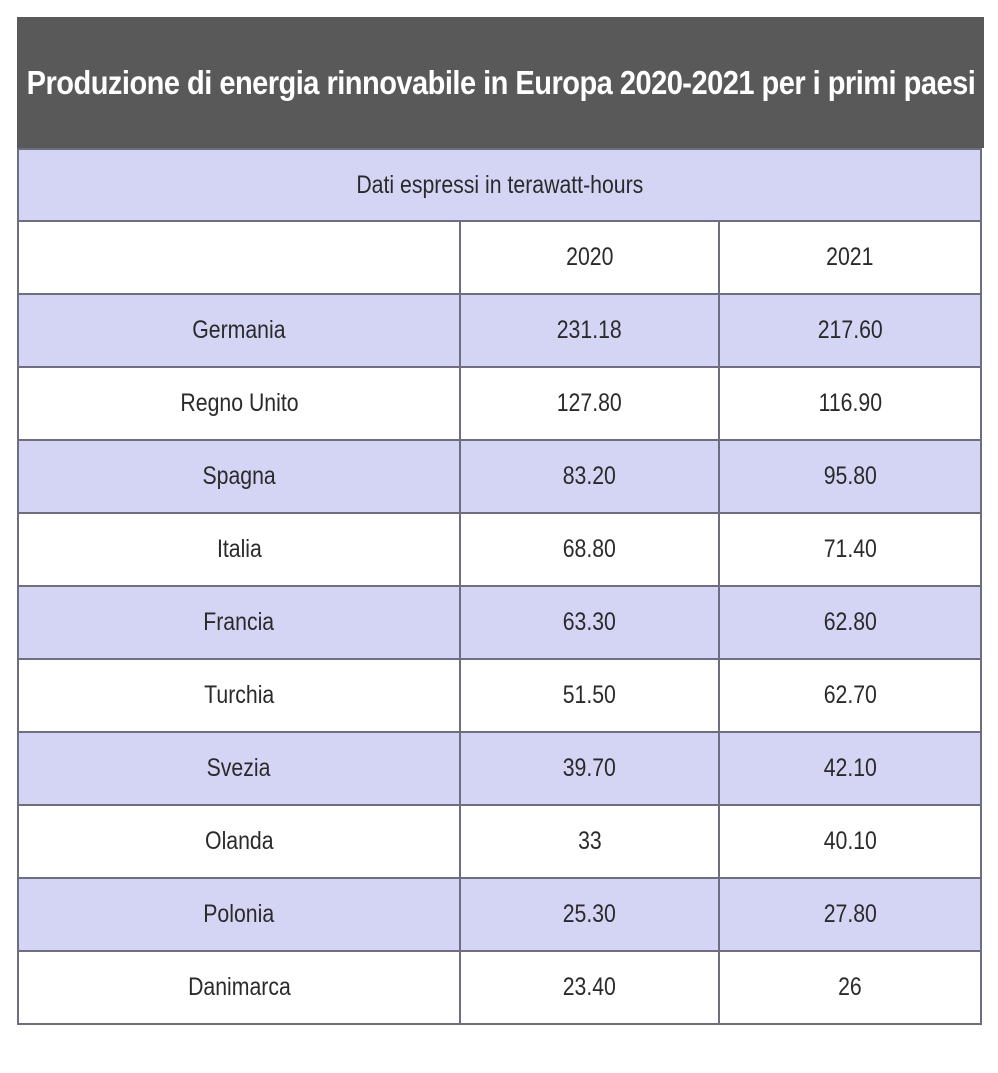  I want to click on country-text: Danimarca, so click(239, 987).